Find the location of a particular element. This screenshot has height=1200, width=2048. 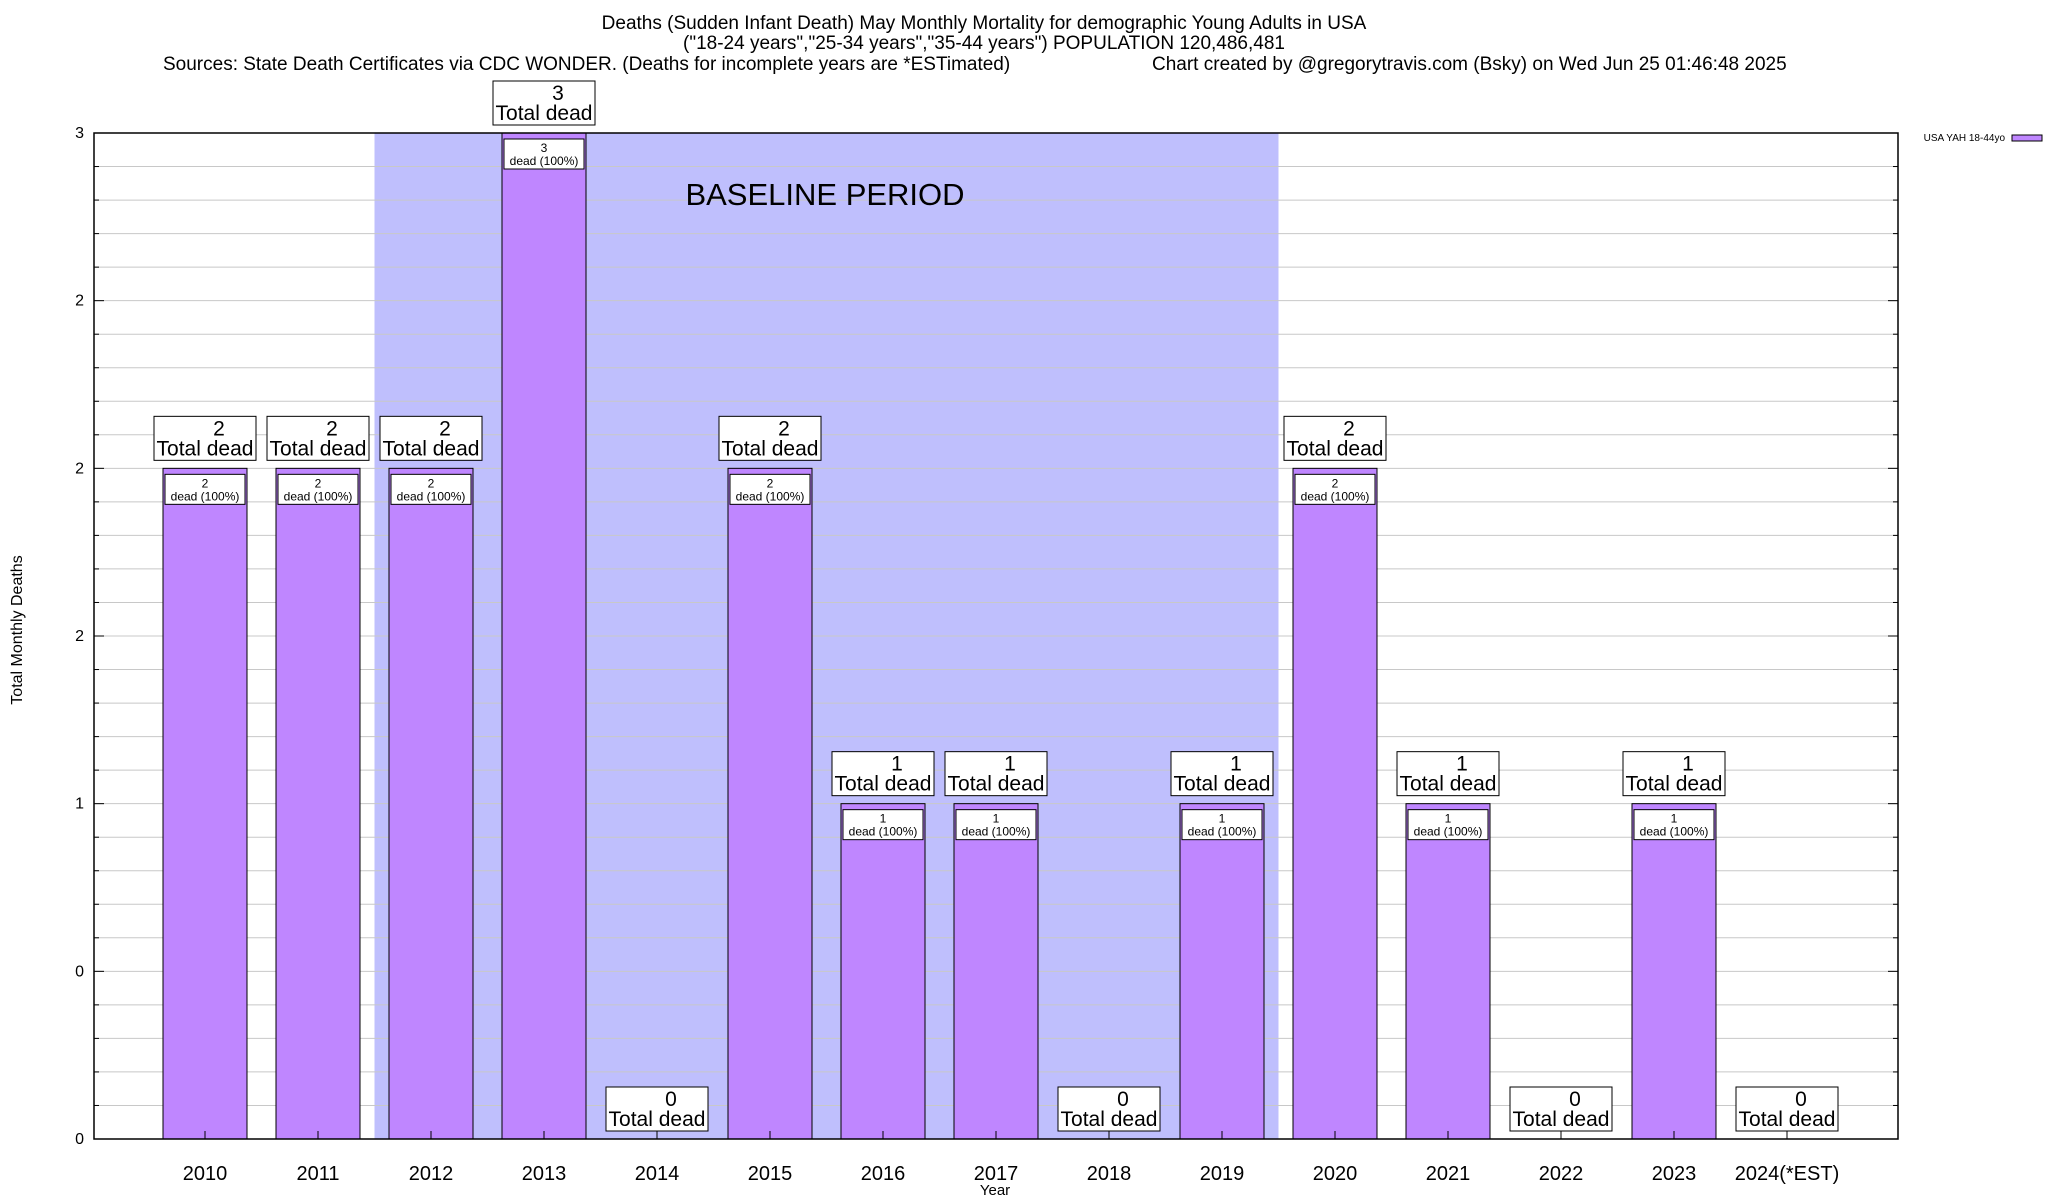

bar-2021 is located at coordinates (1448, 971).